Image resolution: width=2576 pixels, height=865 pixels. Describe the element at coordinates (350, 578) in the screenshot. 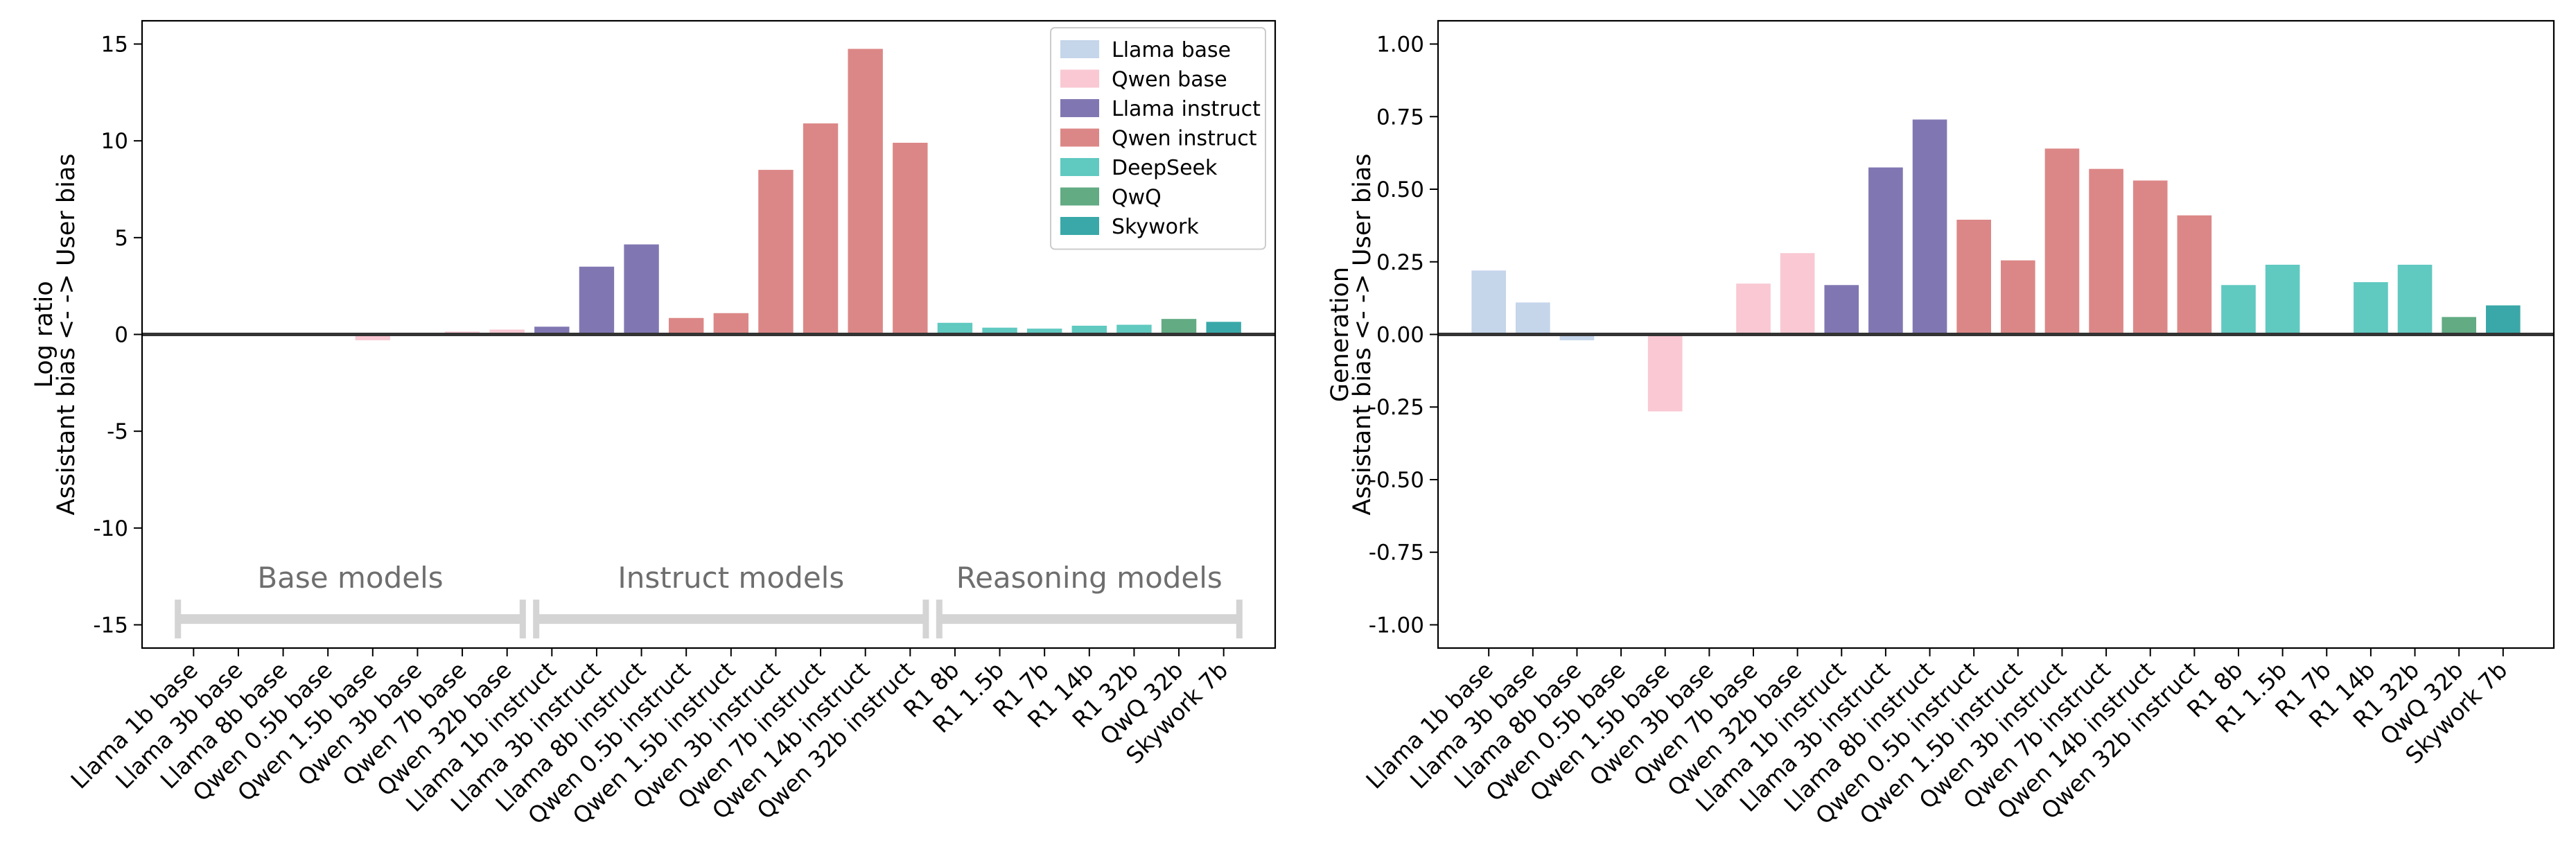

I see `bracket-label-base-models: Base models` at that location.